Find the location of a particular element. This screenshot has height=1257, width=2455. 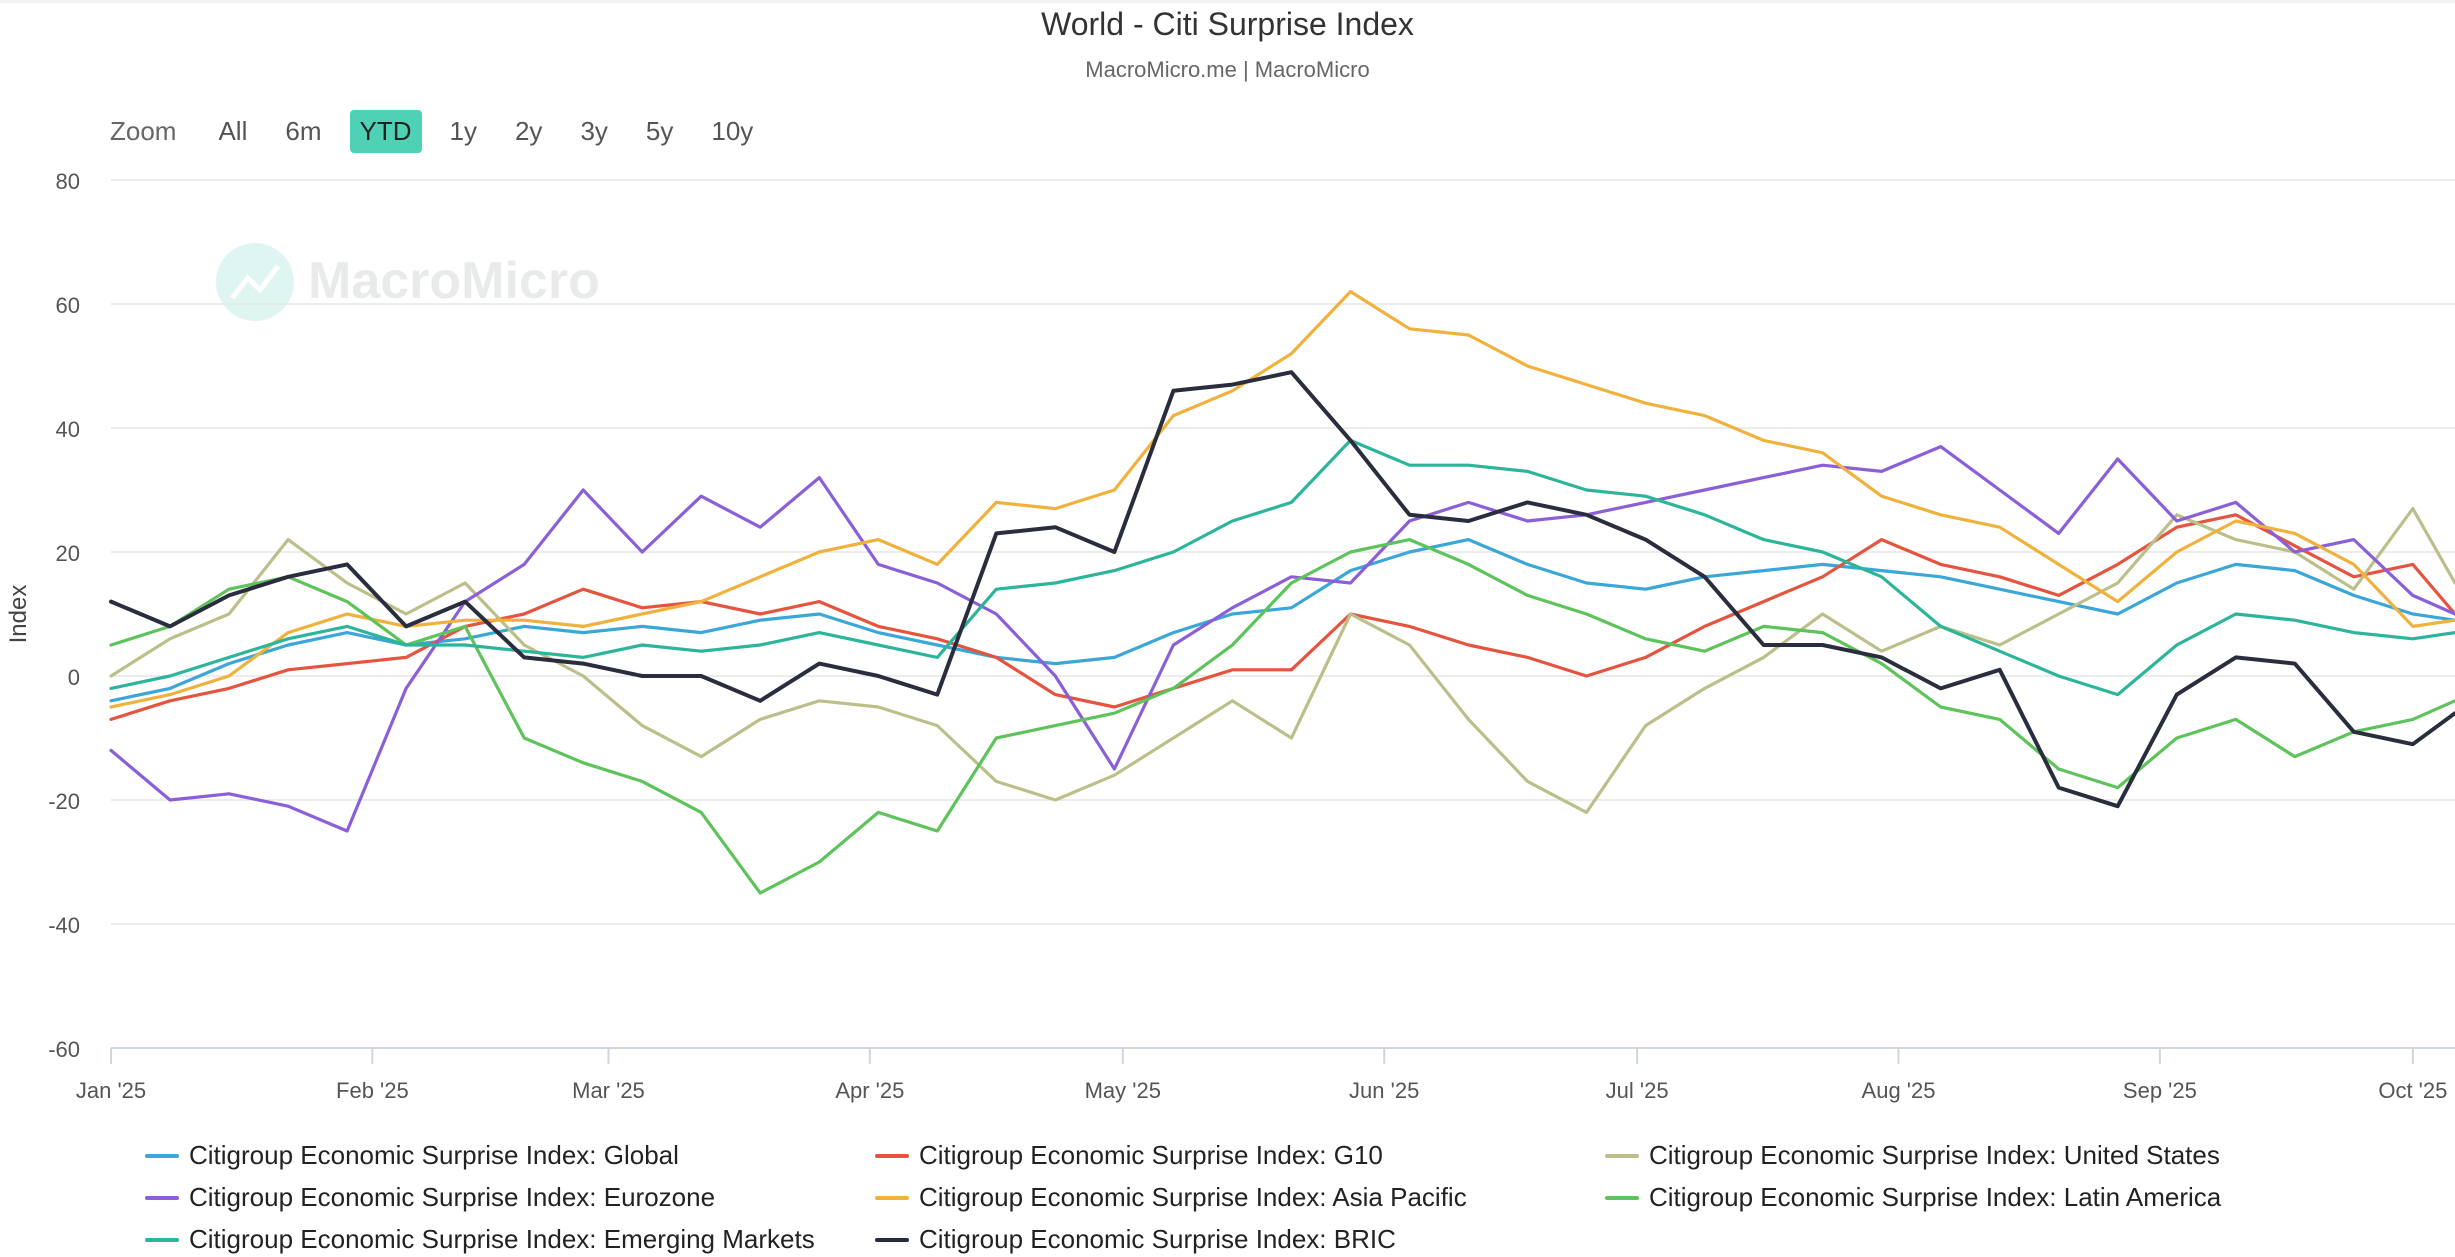

y-tick-label: 40 is located at coordinates (68, 429).